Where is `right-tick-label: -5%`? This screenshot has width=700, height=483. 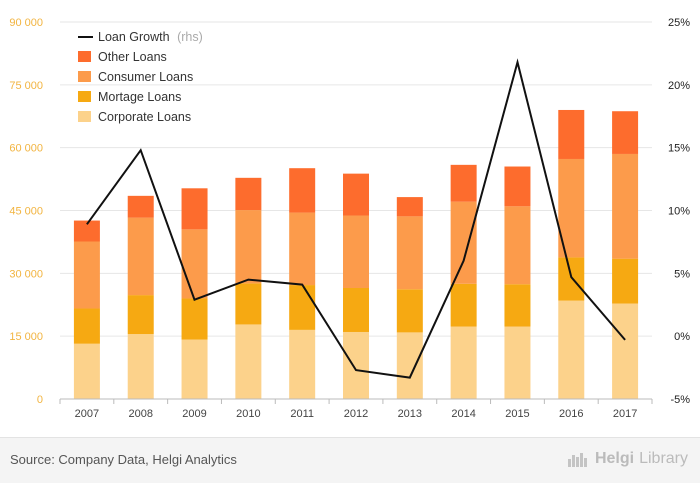
right-tick-label: -5% is located at coordinates (680, 400).